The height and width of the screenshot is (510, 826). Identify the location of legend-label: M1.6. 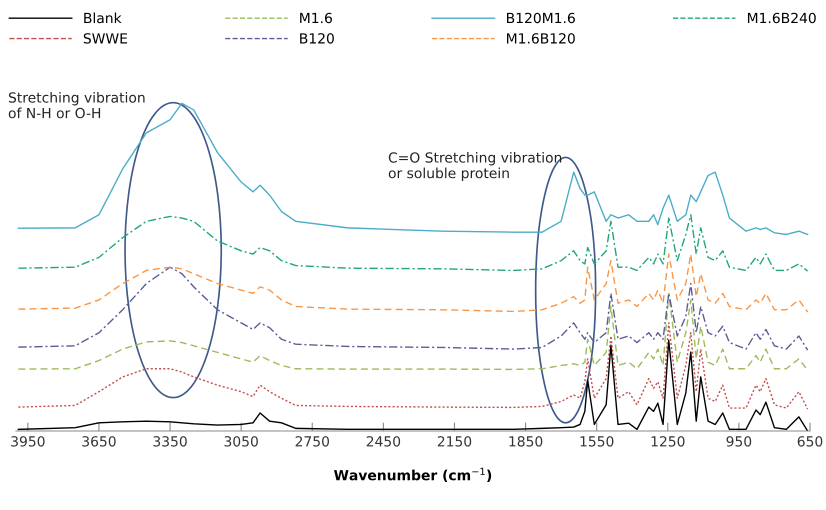
(316, 18).